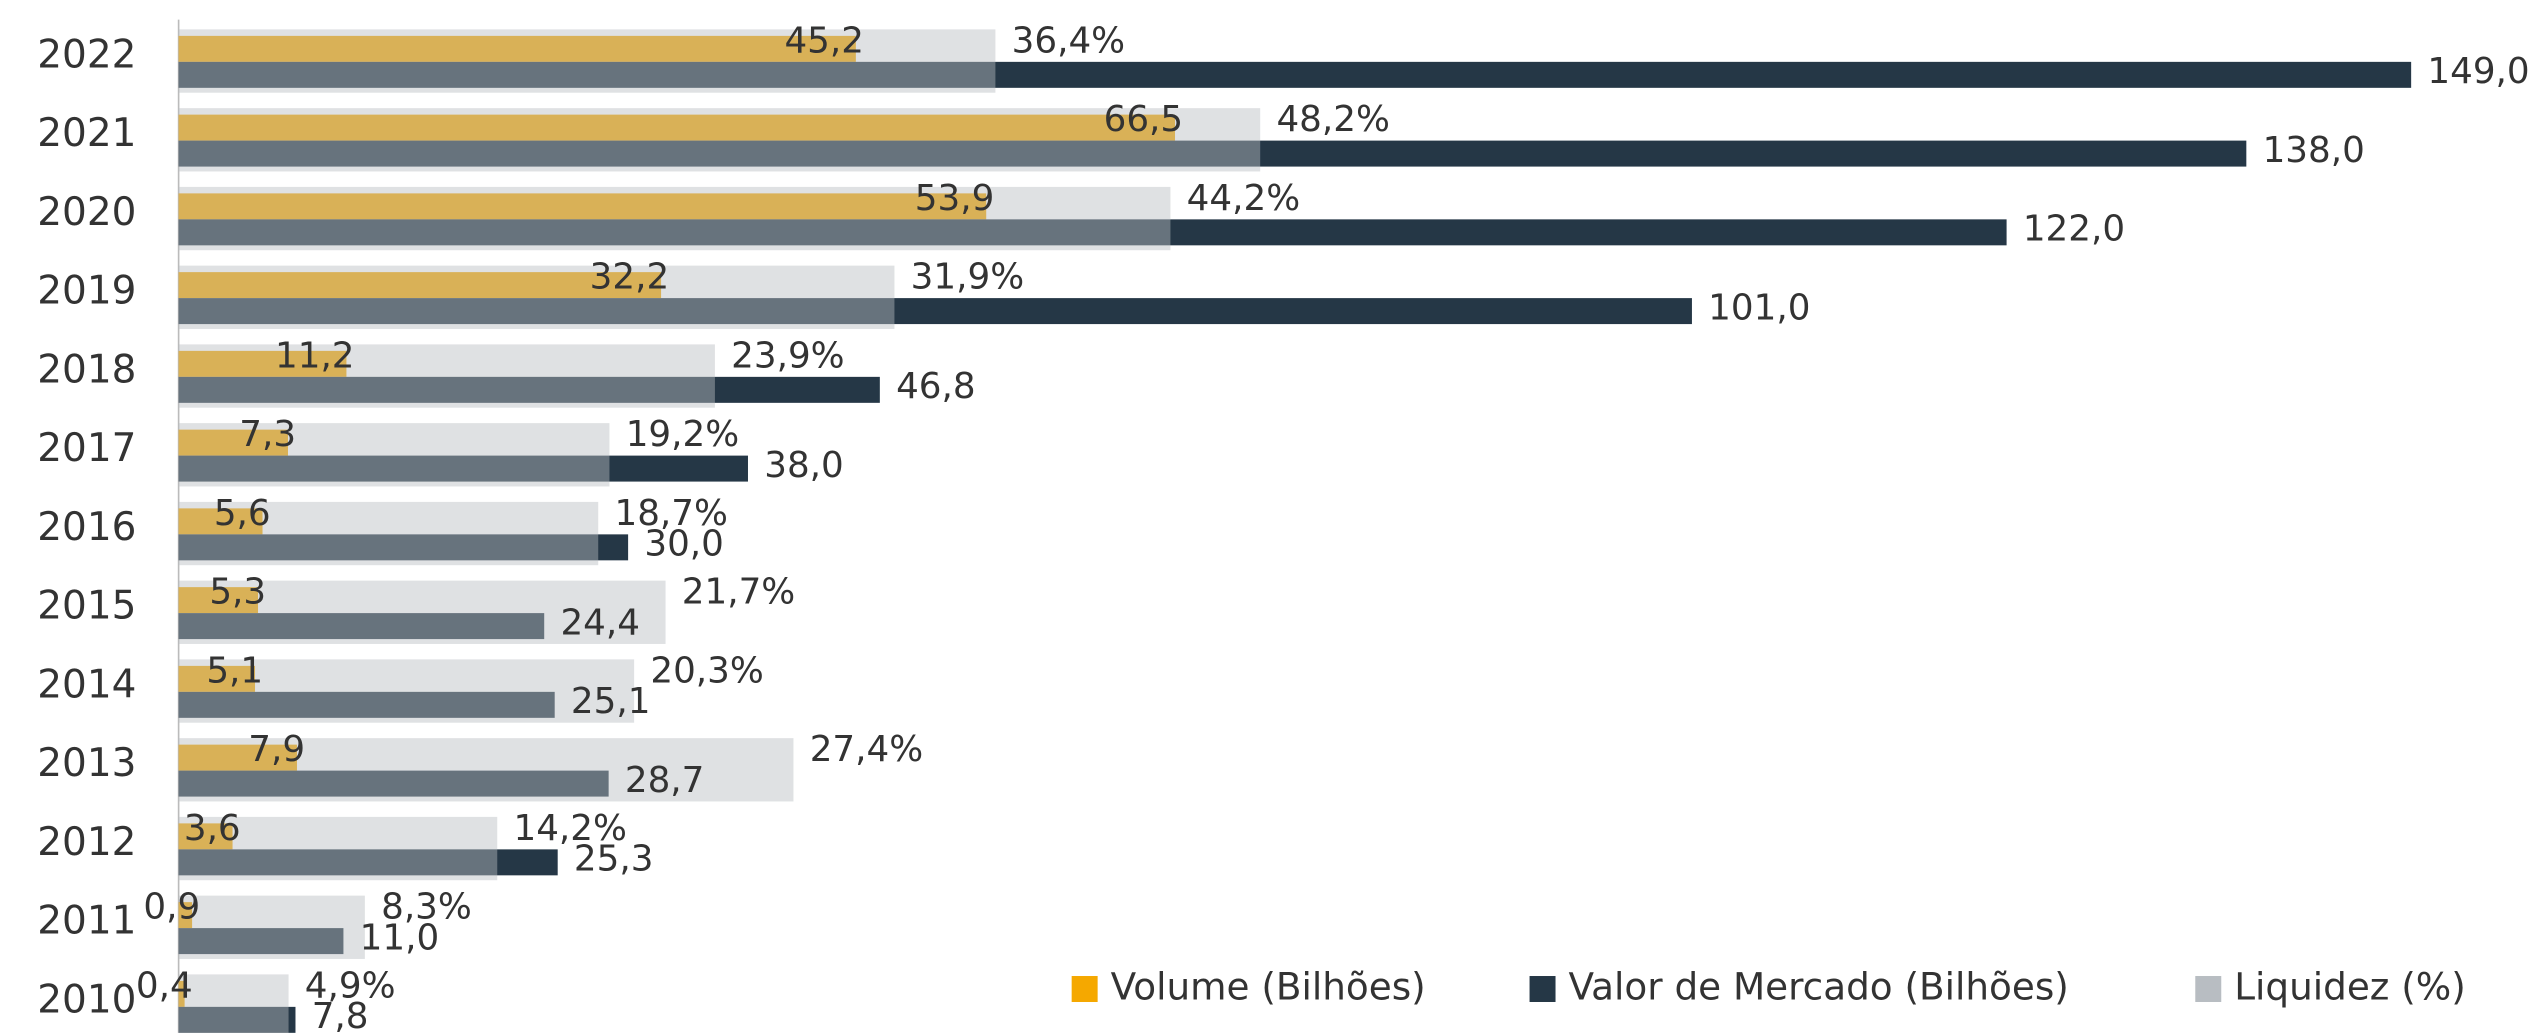  I want to click on data-label: 149,0, so click(2478, 71).